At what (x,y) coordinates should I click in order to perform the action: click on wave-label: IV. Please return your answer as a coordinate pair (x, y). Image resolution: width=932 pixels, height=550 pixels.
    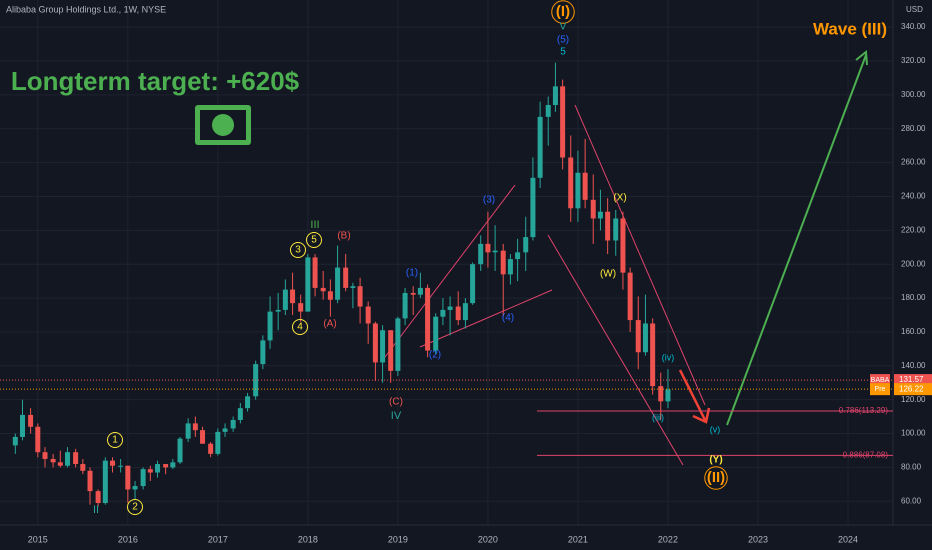
    Looking at the image, I should click on (396, 416).